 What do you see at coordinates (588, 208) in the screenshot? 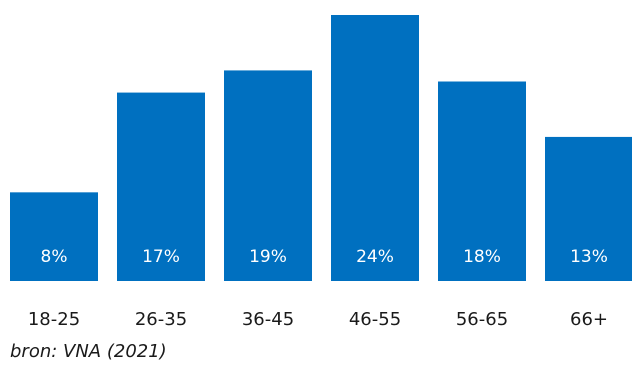
I see `bar-66+` at bounding box center [588, 208].